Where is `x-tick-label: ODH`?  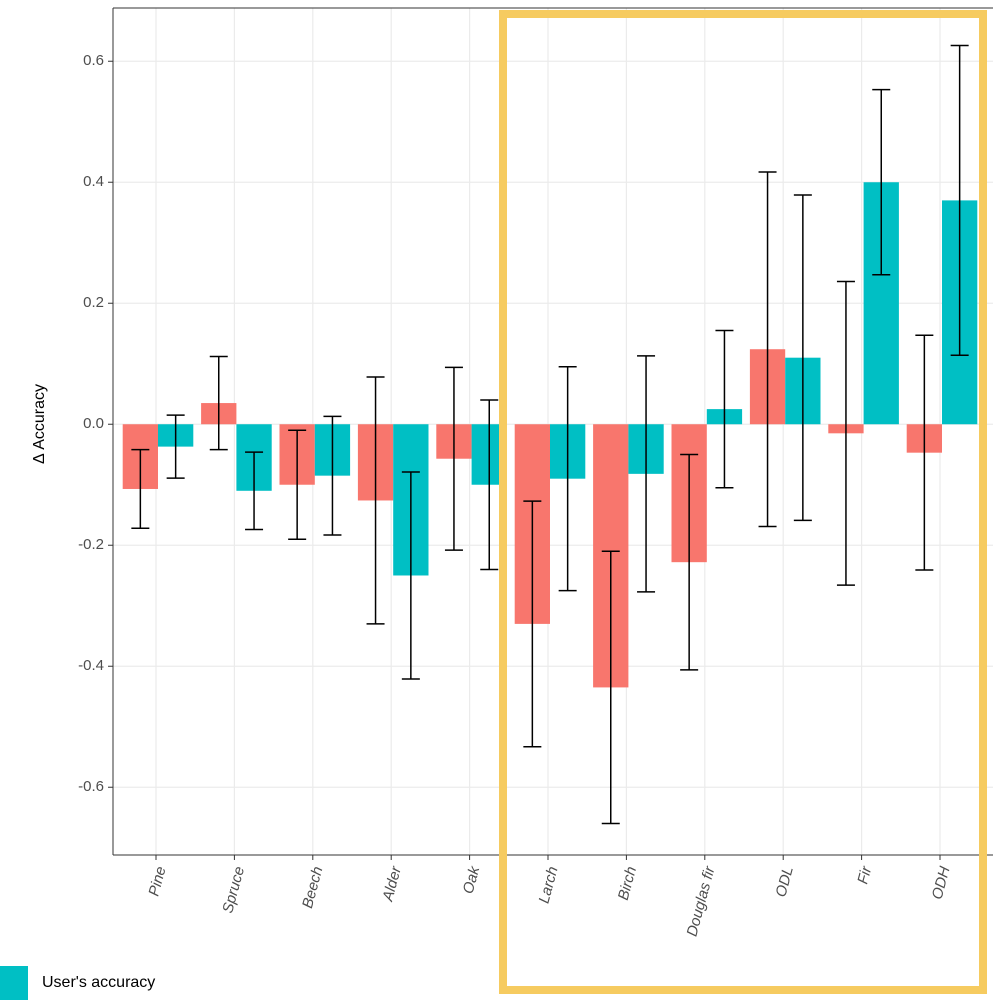
x-tick-label: ODH is located at coordinates (941, 883).